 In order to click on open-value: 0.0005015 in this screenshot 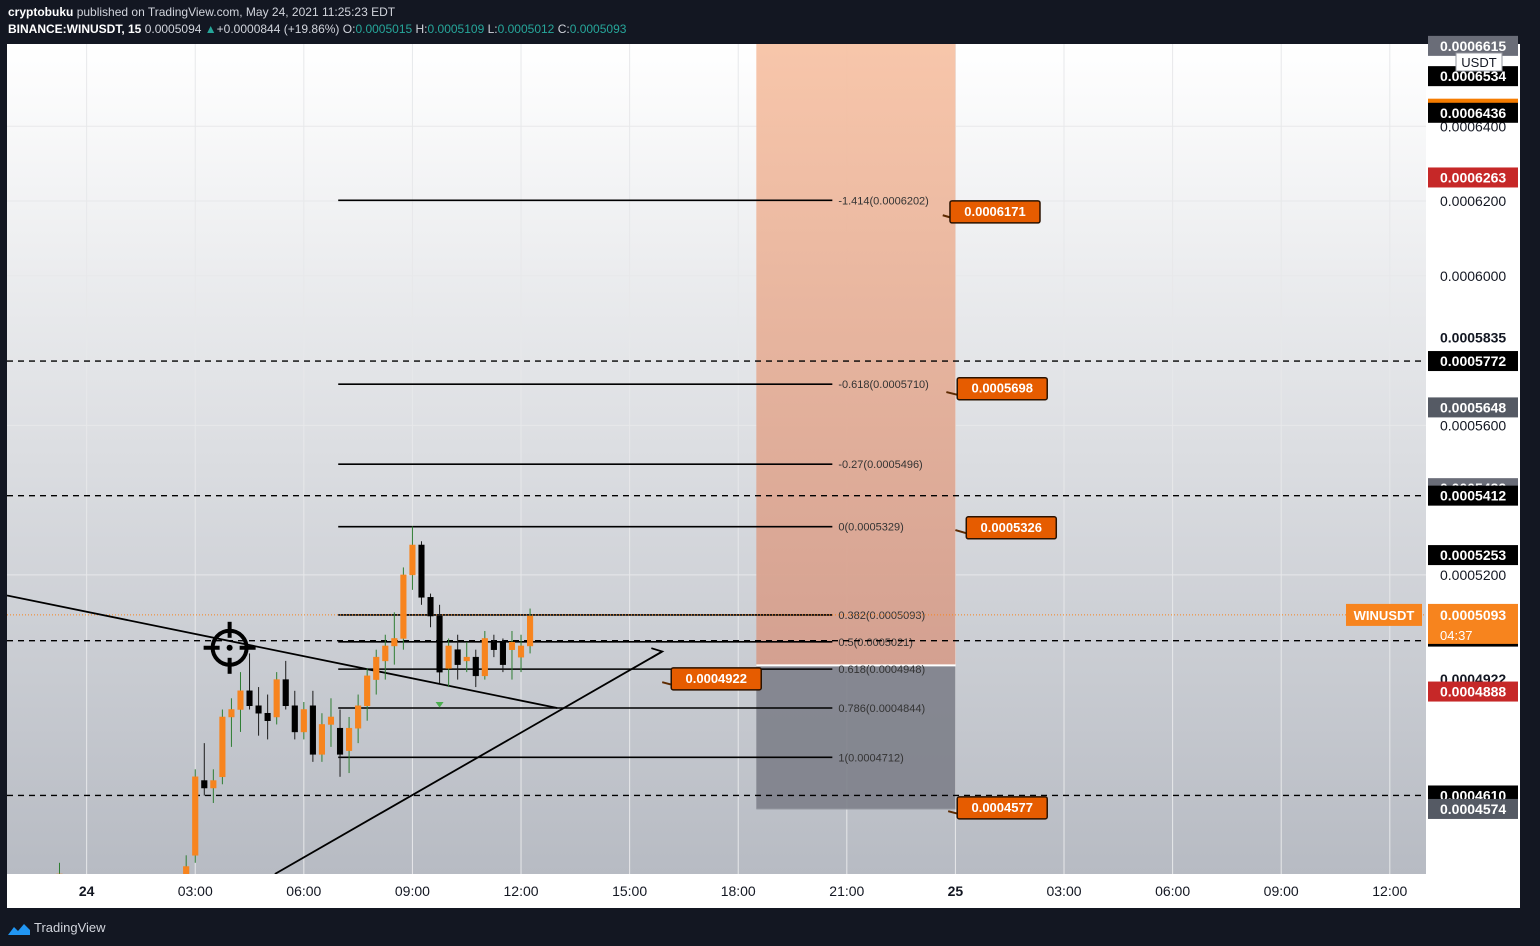, I will do `click(384, 29)`.